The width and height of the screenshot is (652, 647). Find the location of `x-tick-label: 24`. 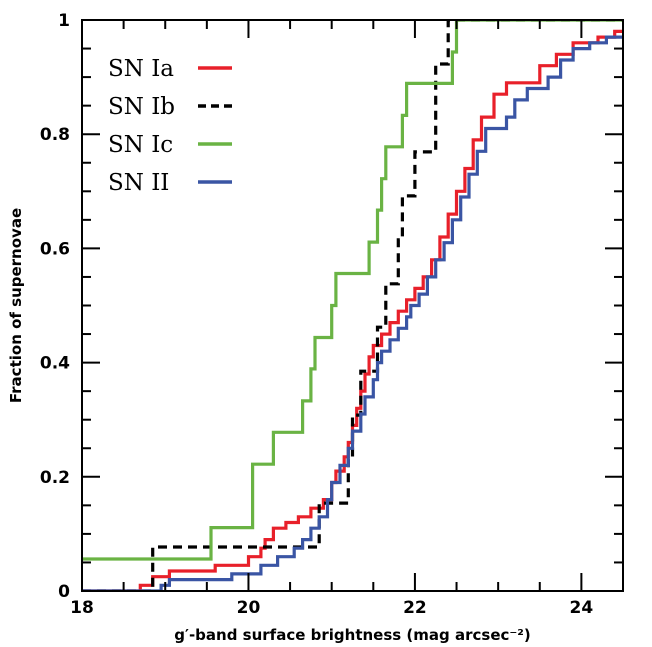

x-tick-label: 24 is located at coordinates (582, 608).